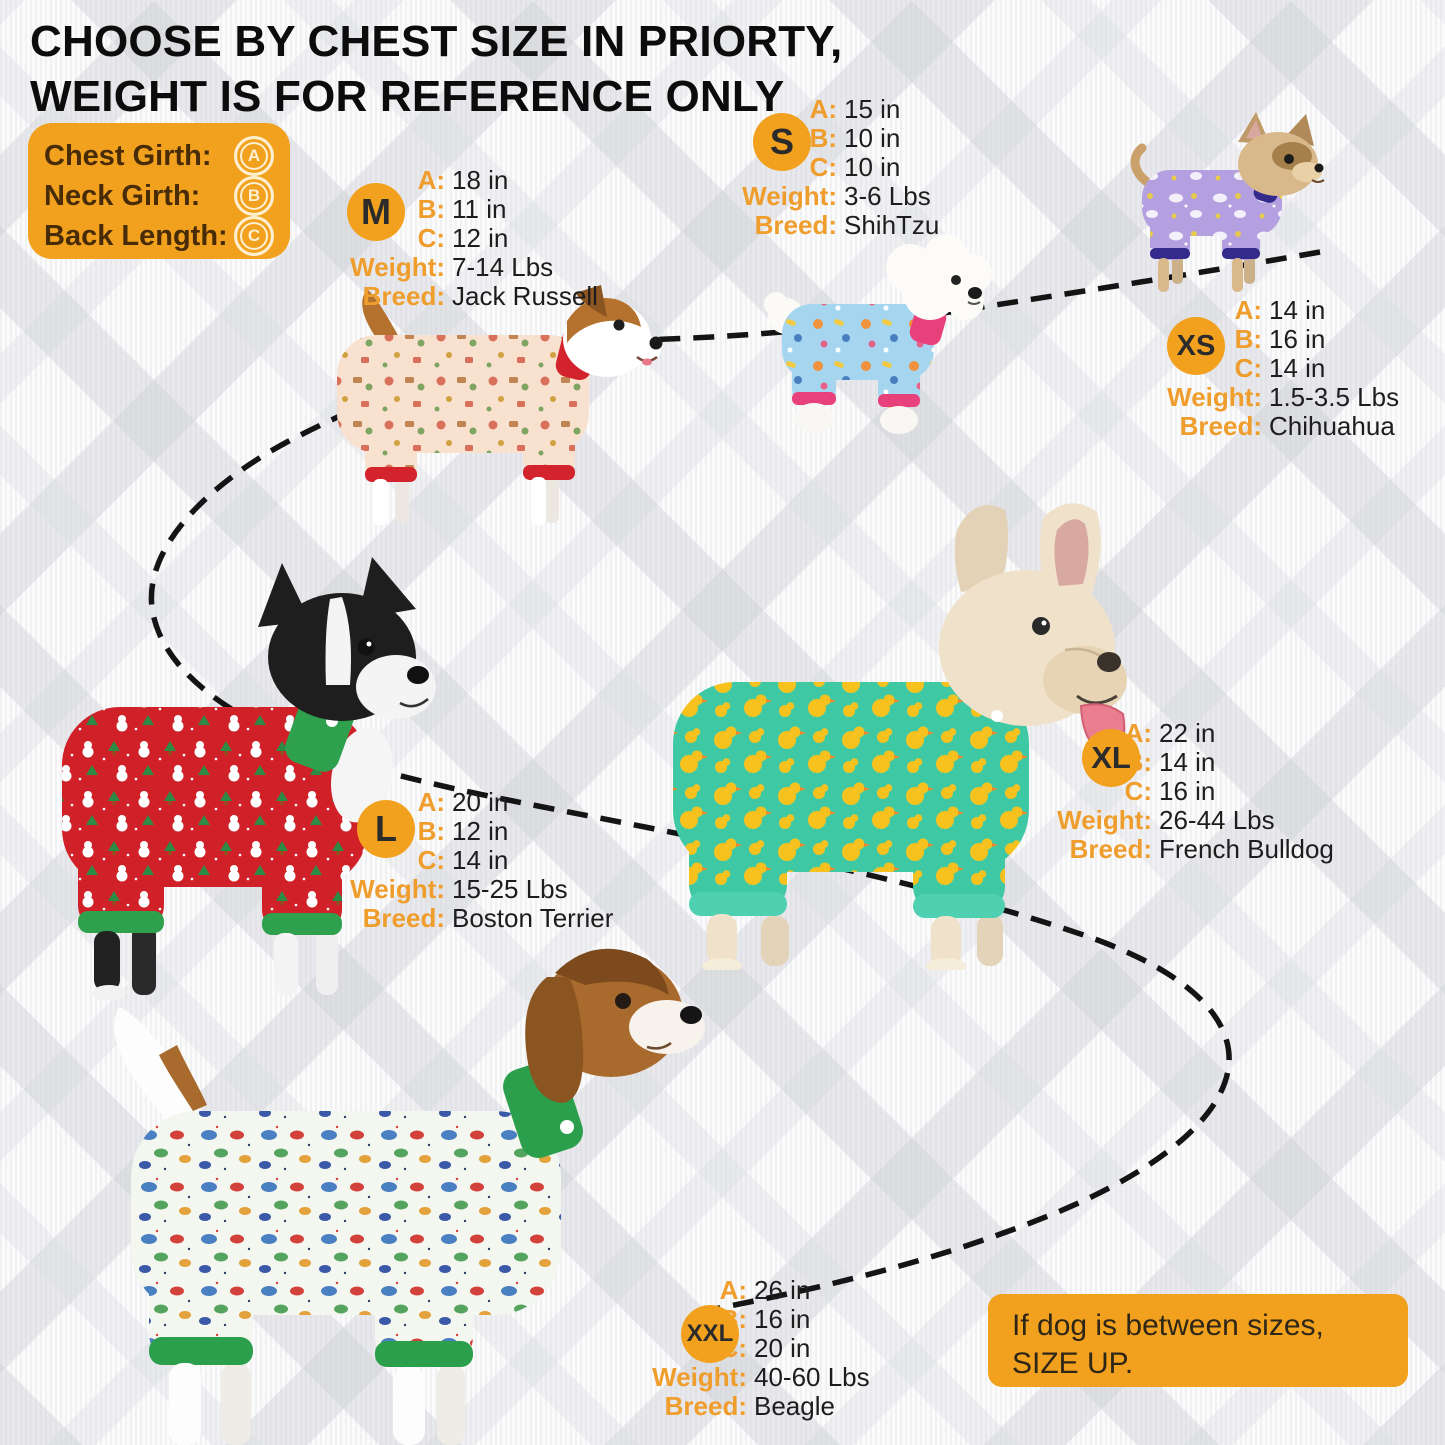 The width and height of the screenshot is (1445, 1445). I want to click on spec-value-breed: Jack Russell, so click(525, 296).